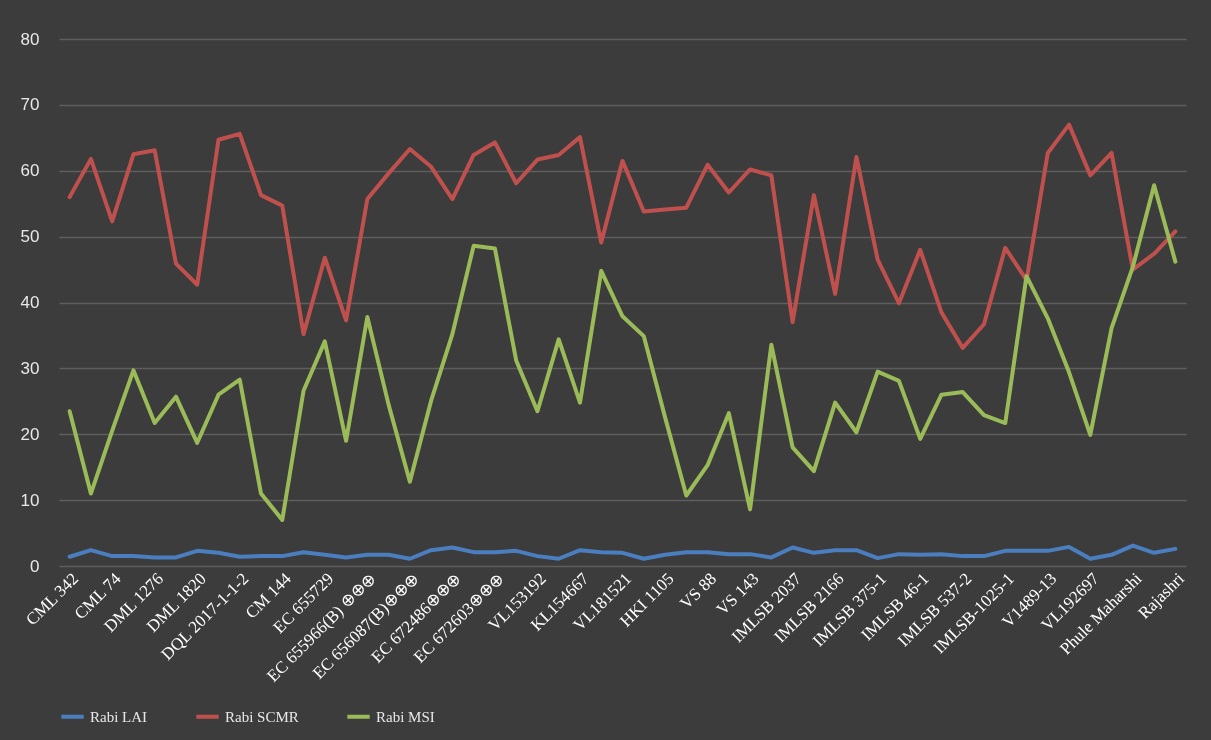 The width and height of the screenshot is (1211, 740). I want to click on y-tick-label: 20, so click(30, 434).